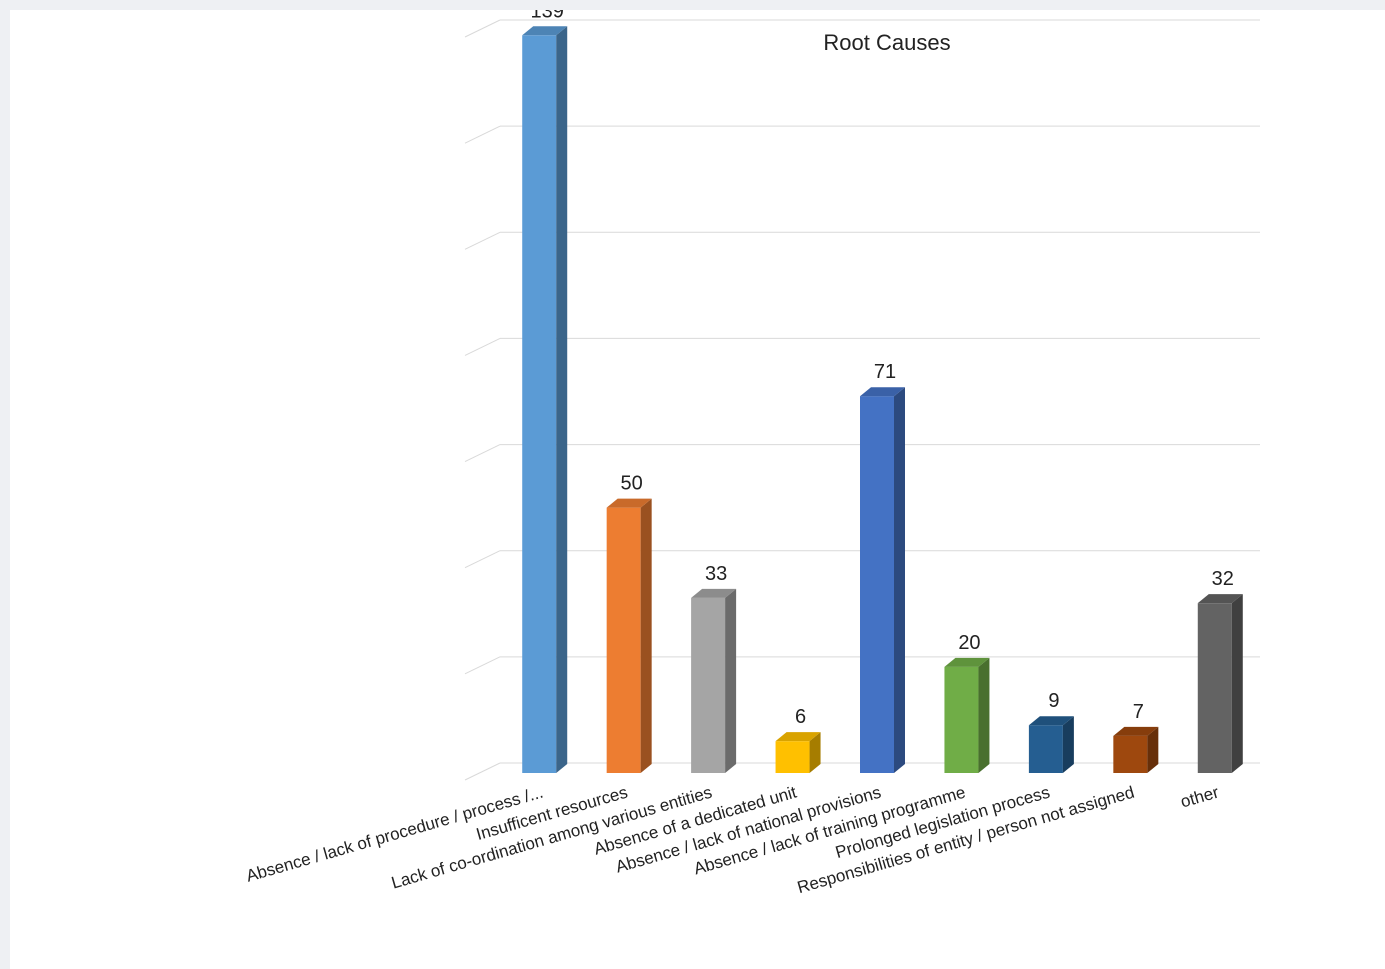 The width and height of the screenshot is (1385, 969). What do you see at coordinates (1053, 701) in the screenshot?
I see `data-label: 9` at bounding box center [1053, 701].